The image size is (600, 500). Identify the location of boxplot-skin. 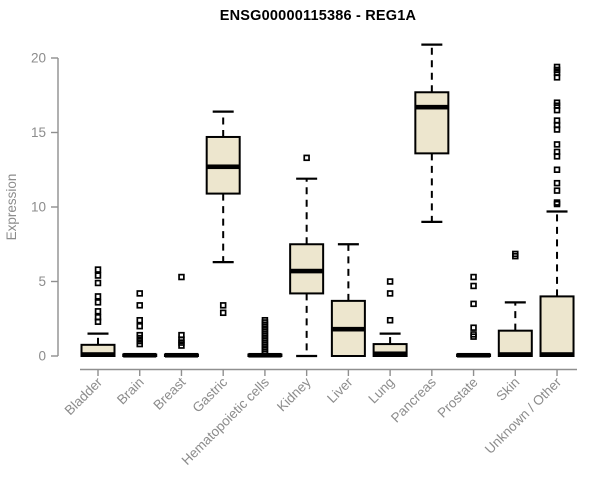
(515, 304).